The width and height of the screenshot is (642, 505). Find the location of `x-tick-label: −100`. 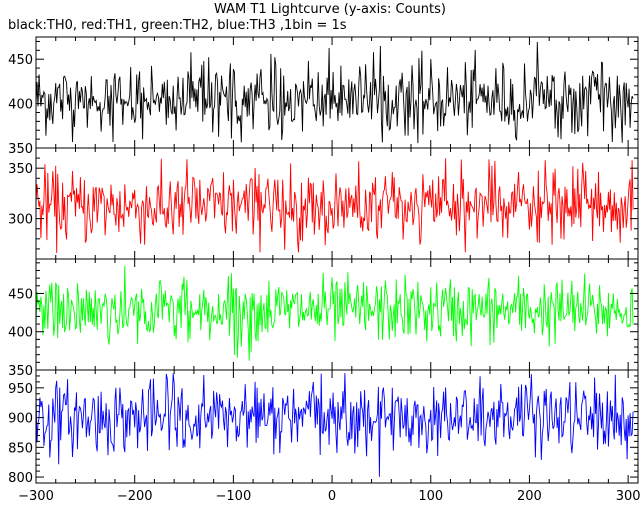

x-tick-label: −100 is located at coordinates (234, 496).